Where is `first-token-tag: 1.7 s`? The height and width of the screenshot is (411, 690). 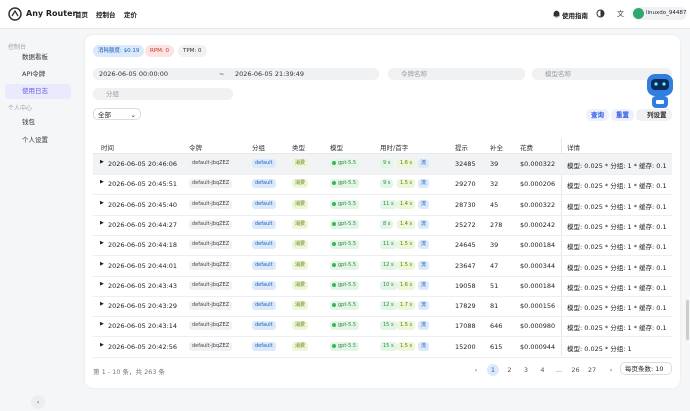
first-token-tag: 1.7 s is located at coordinates (406, 306).